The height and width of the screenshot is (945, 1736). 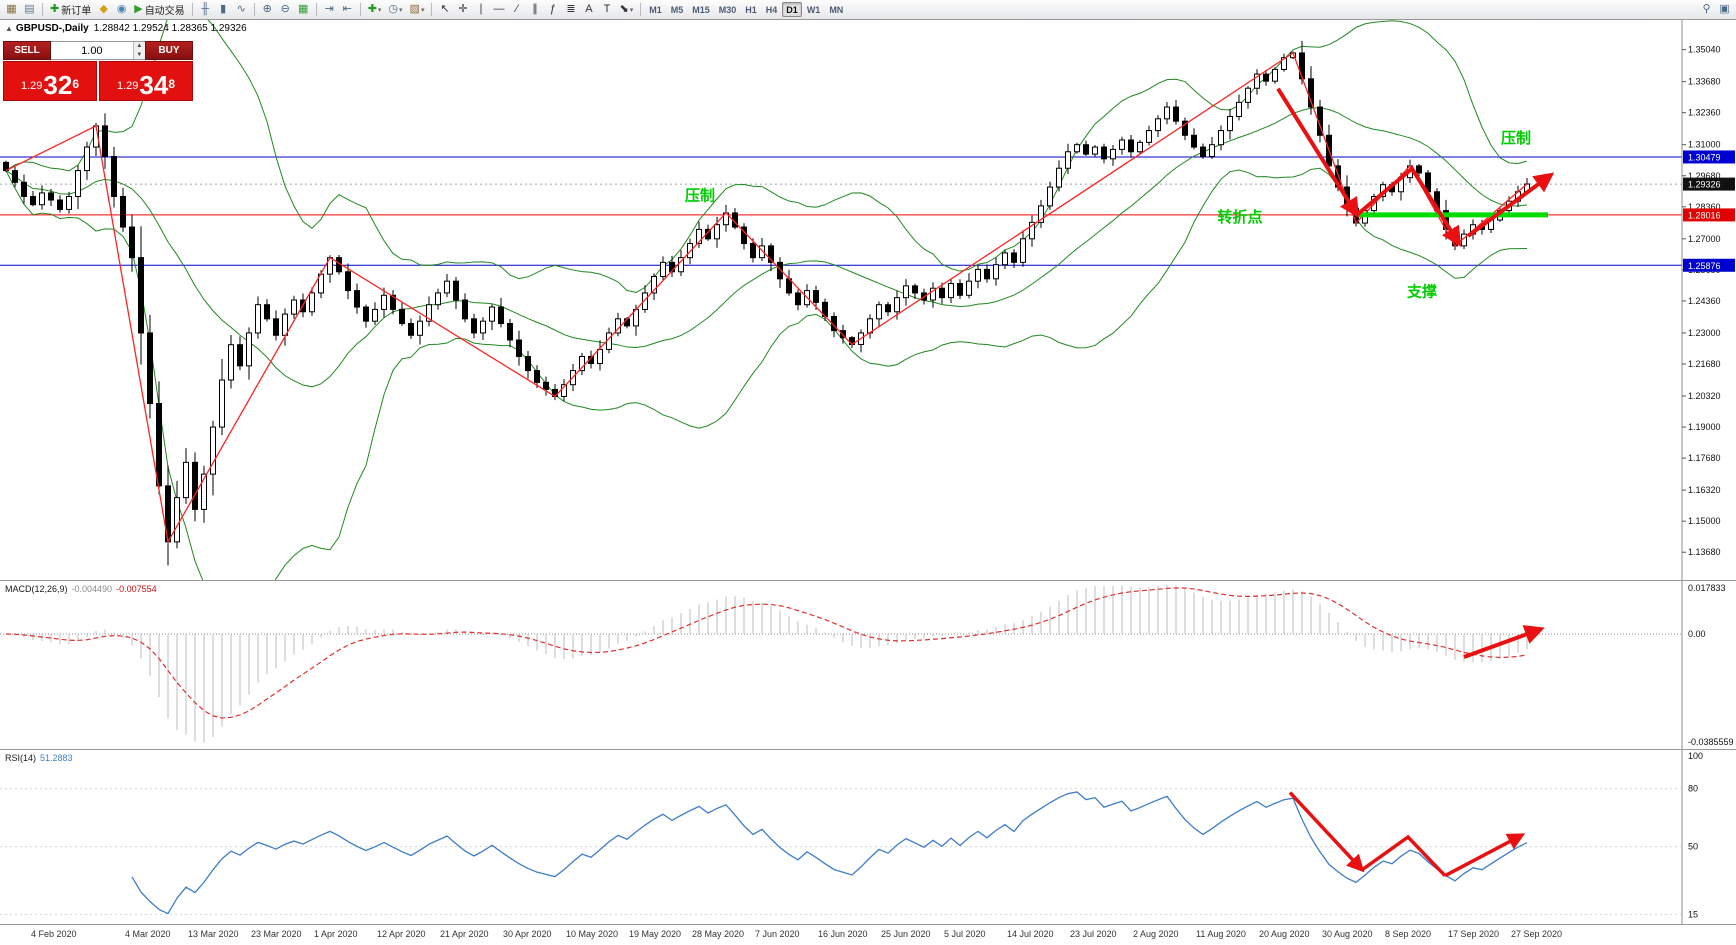 What do you see at coordinates (70, 9) in the screenshot?
I see `new-order-button: ✚ 新订单` at bounding box center [70, 9].